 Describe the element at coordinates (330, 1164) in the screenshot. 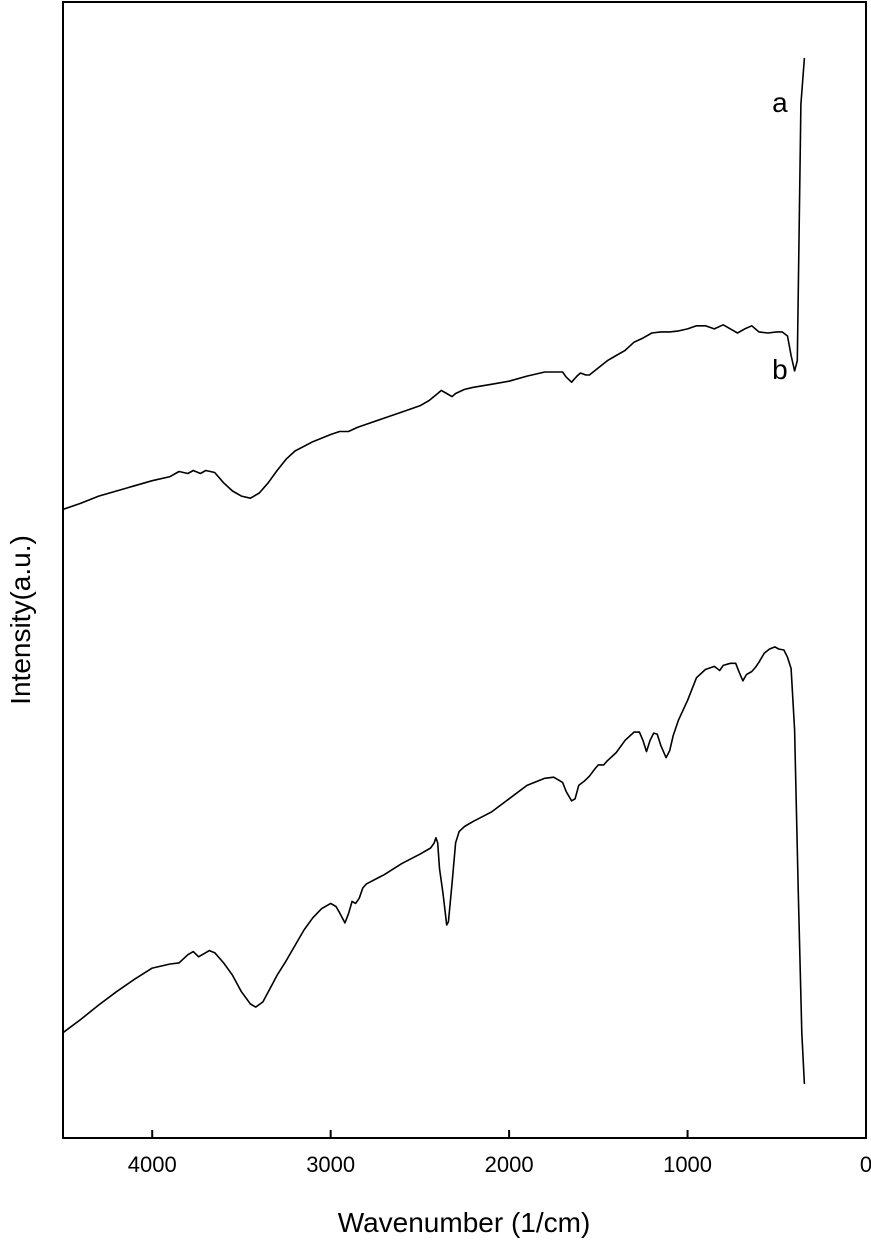

I see `x-tick-label: 3000` at that location.